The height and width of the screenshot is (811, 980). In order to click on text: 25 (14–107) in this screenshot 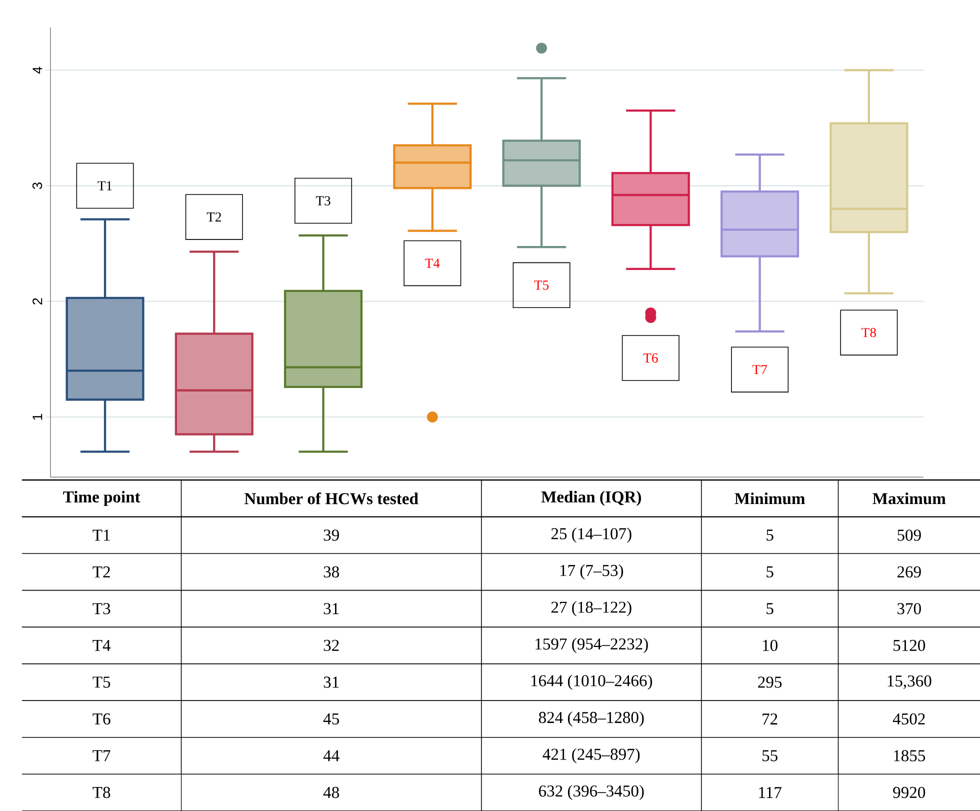, I will do `click(591, 534)`.